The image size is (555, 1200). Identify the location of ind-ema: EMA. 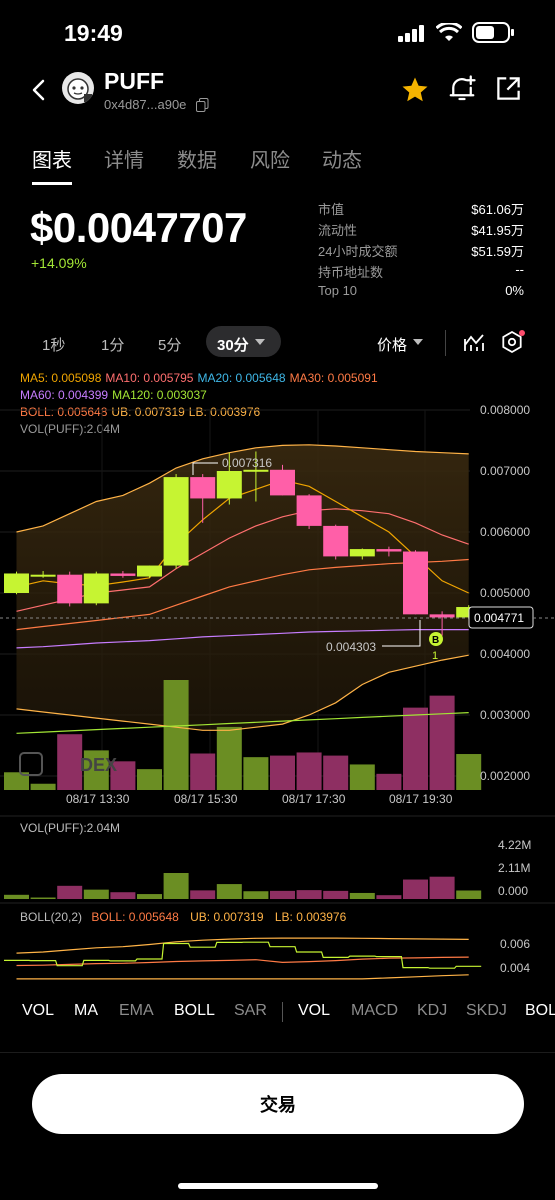
(136, 1010).